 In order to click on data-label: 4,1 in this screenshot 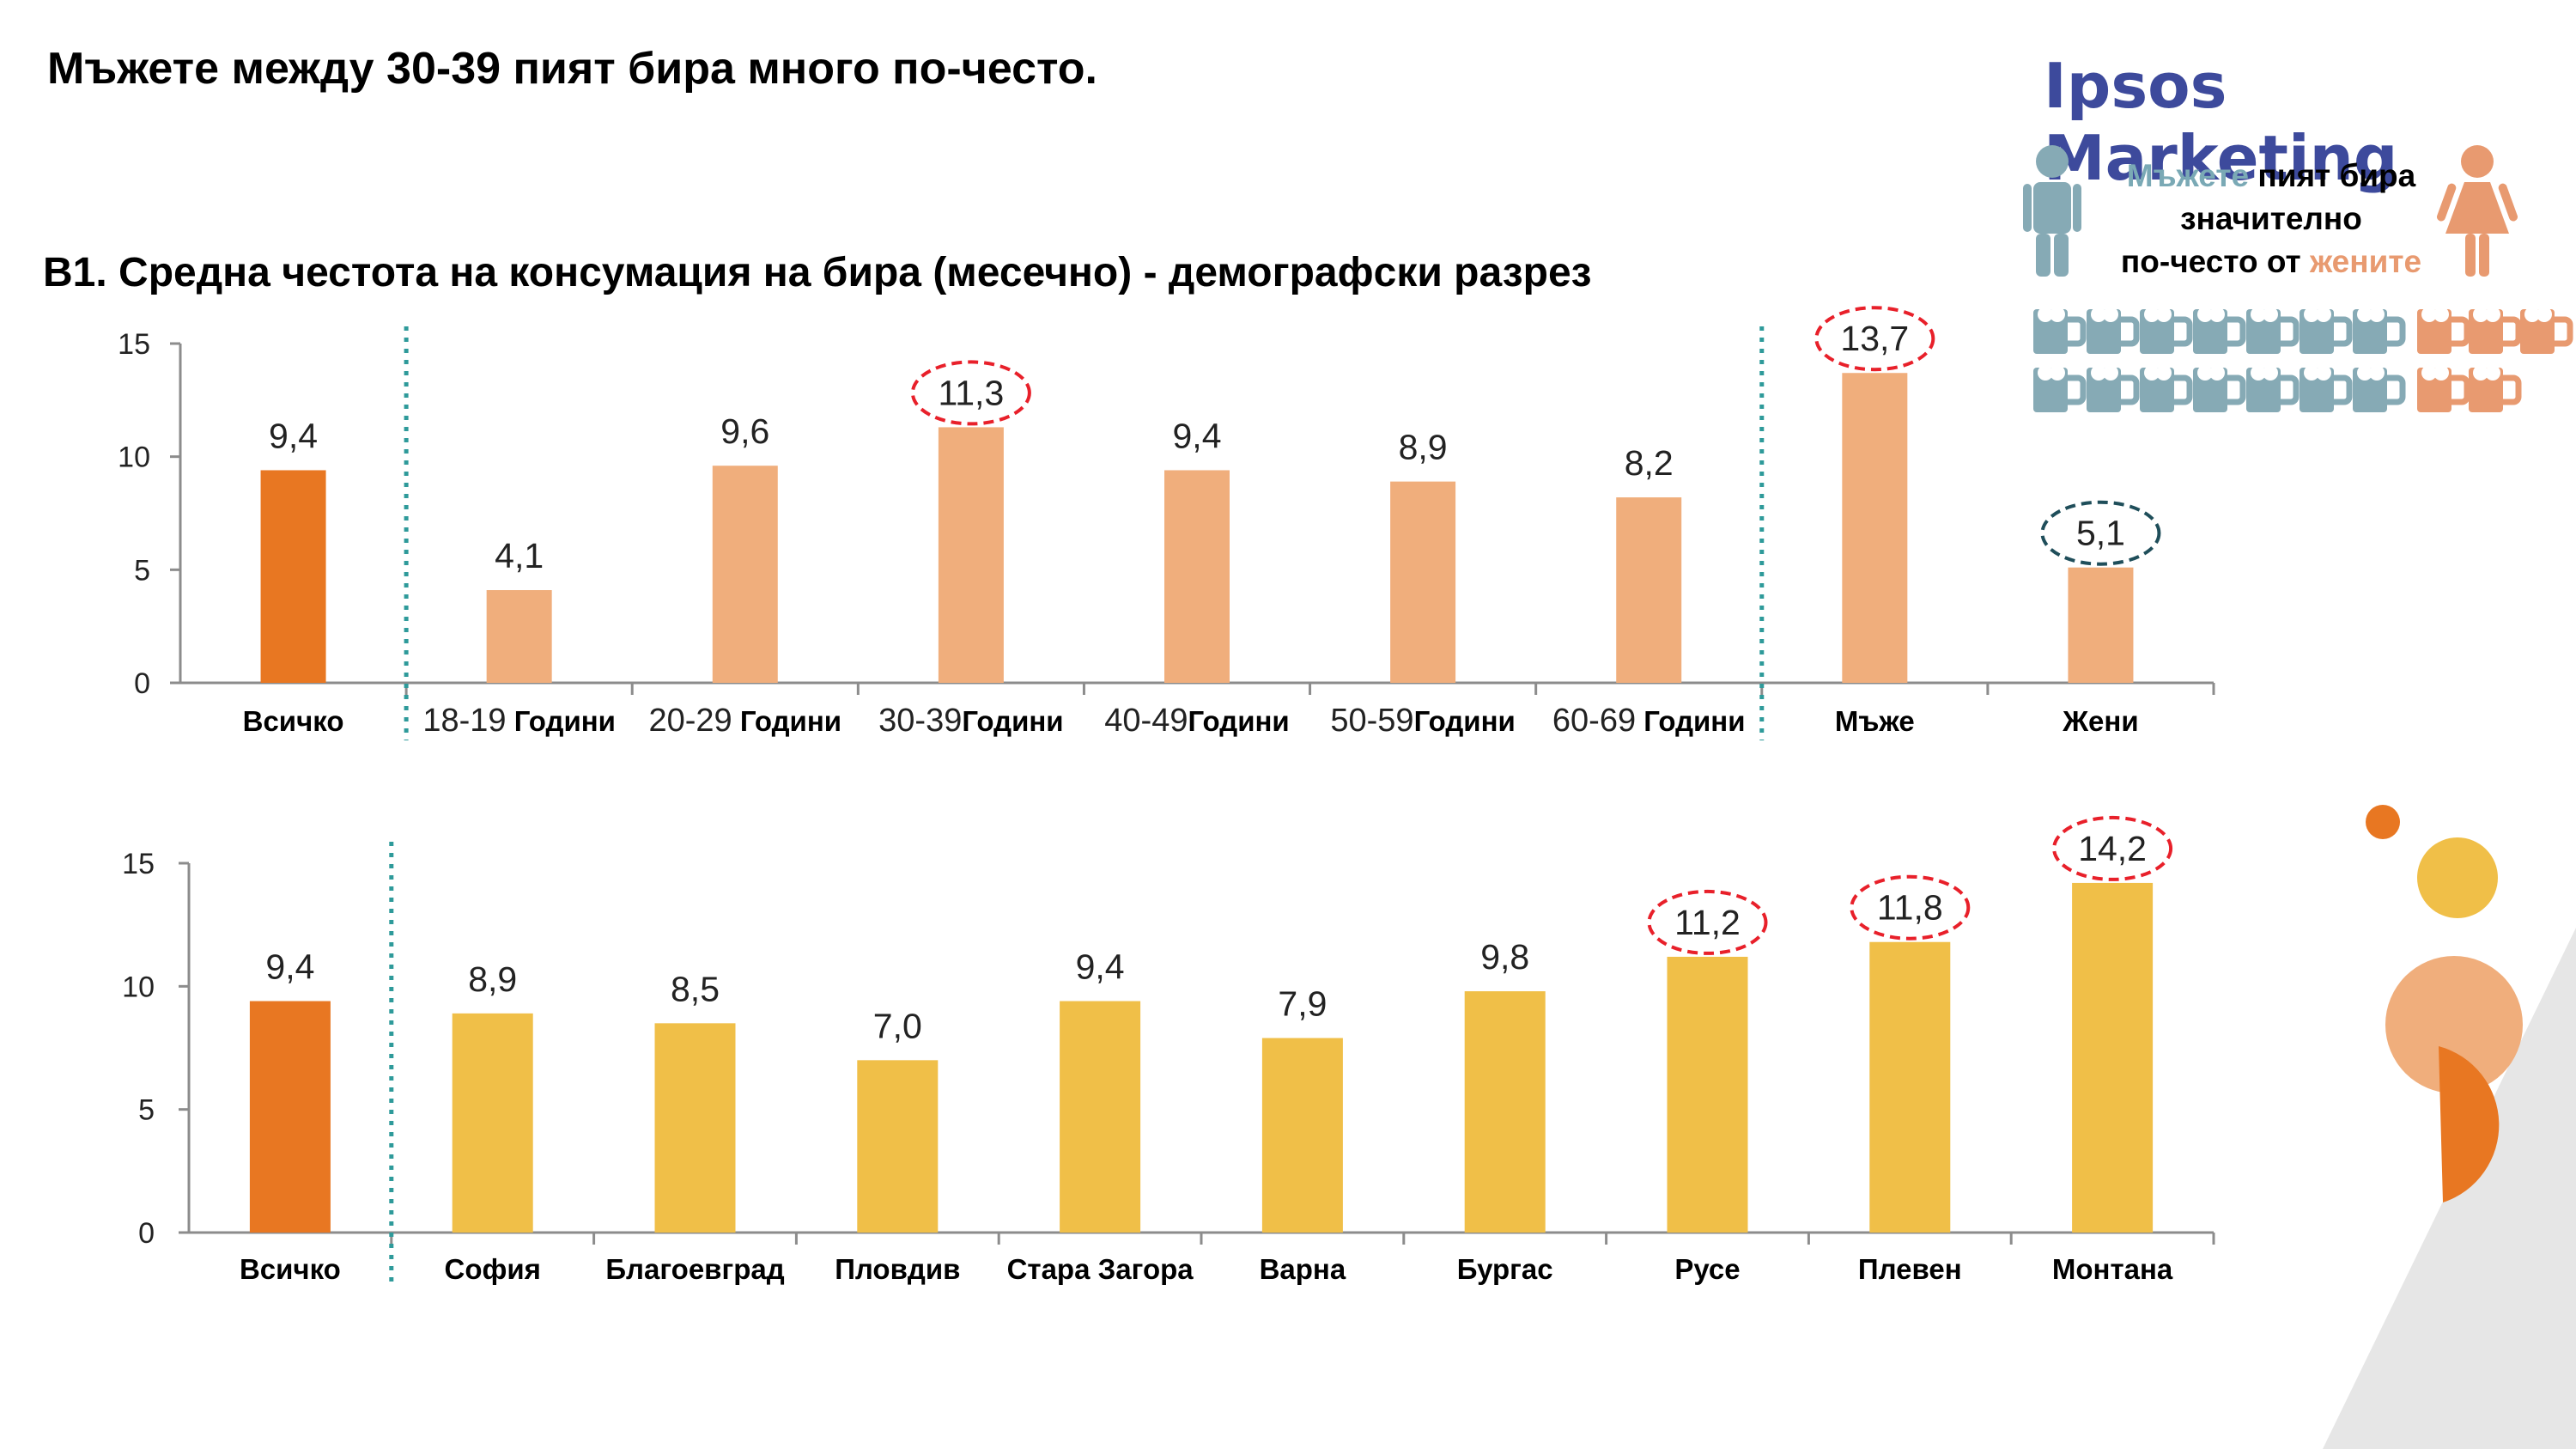, I will do `click(519, 555)`.